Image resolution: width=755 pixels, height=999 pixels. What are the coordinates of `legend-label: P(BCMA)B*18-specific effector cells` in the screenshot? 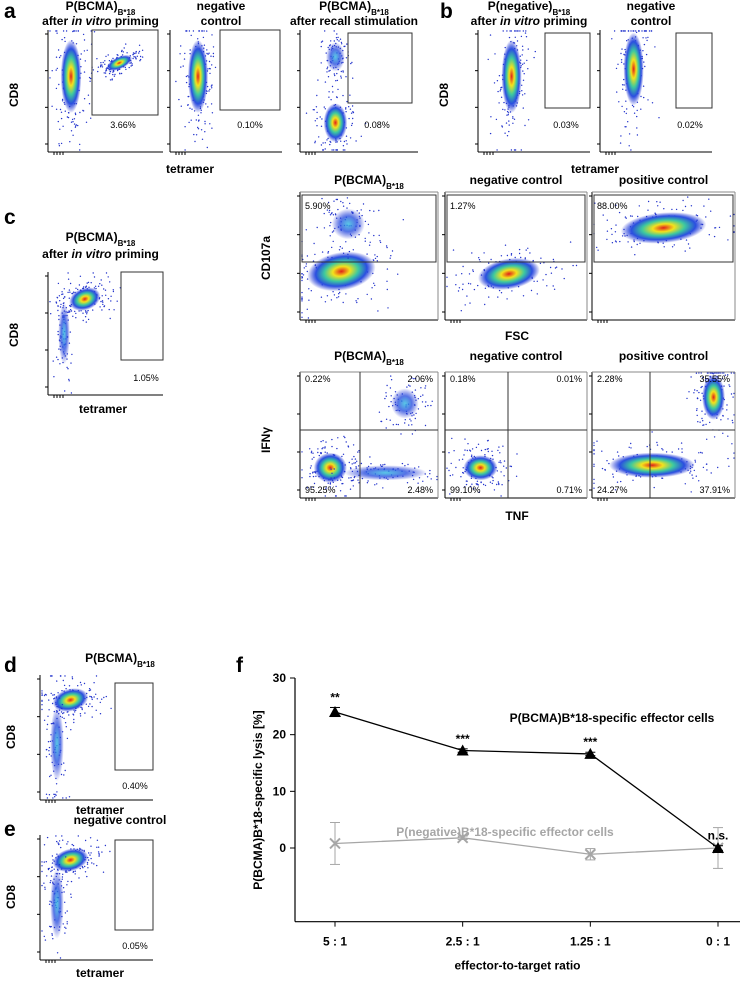 It's located at (612, 718).